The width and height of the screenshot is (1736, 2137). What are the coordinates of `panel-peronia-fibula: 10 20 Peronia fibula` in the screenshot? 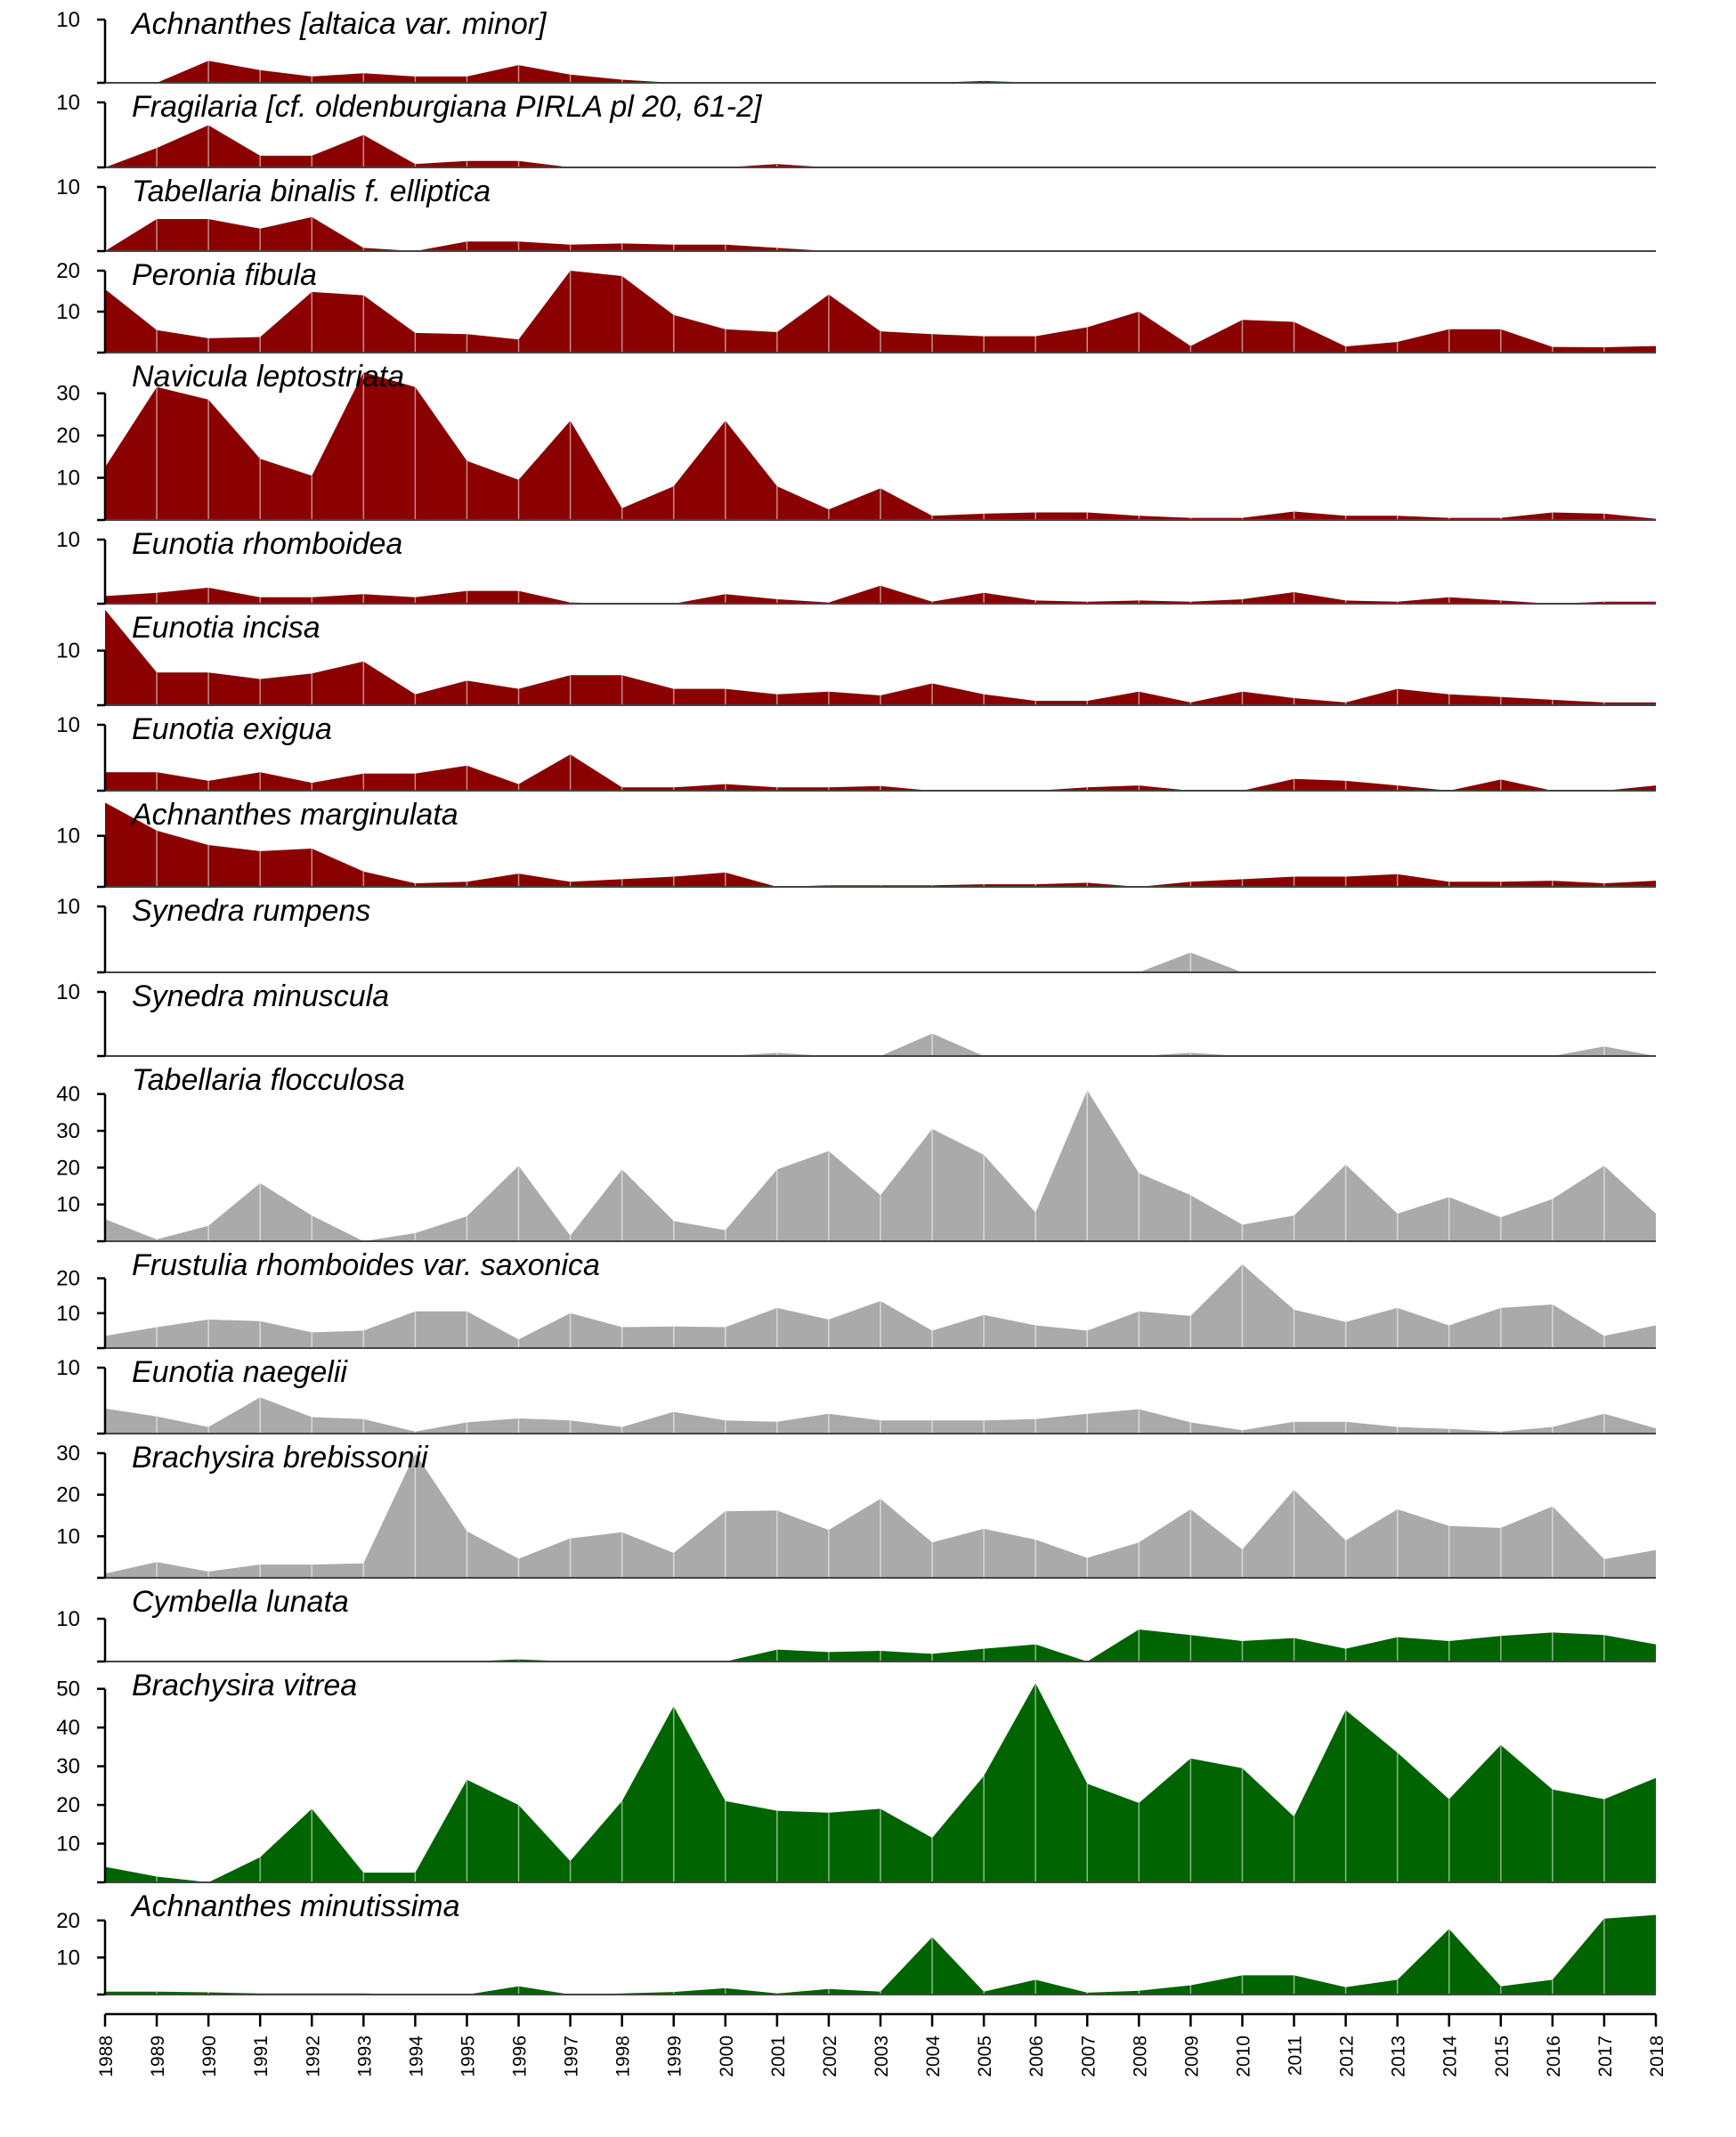 It's located at (856, 306).